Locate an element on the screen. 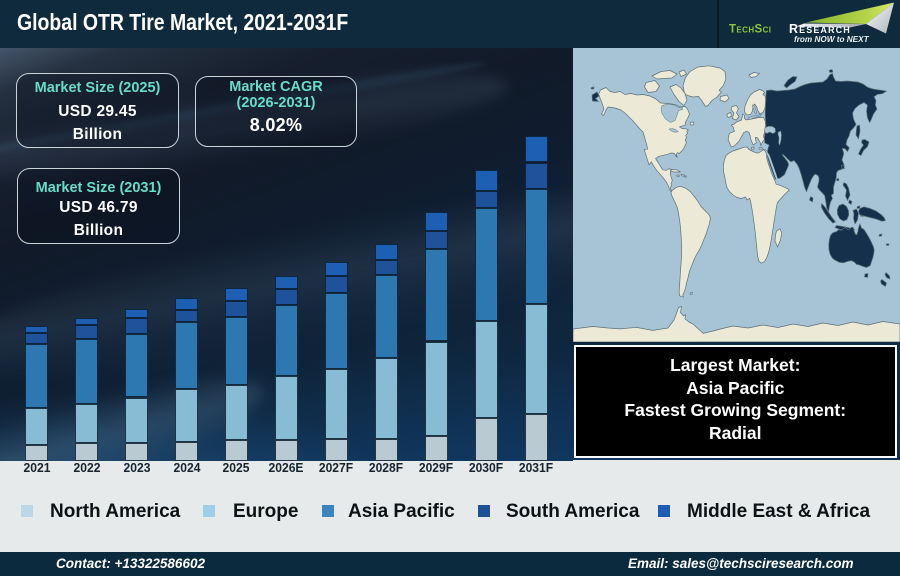 The height and width of the screenshot is (576, 900). svg-text: TechSci is located at coordinates (750, 30).